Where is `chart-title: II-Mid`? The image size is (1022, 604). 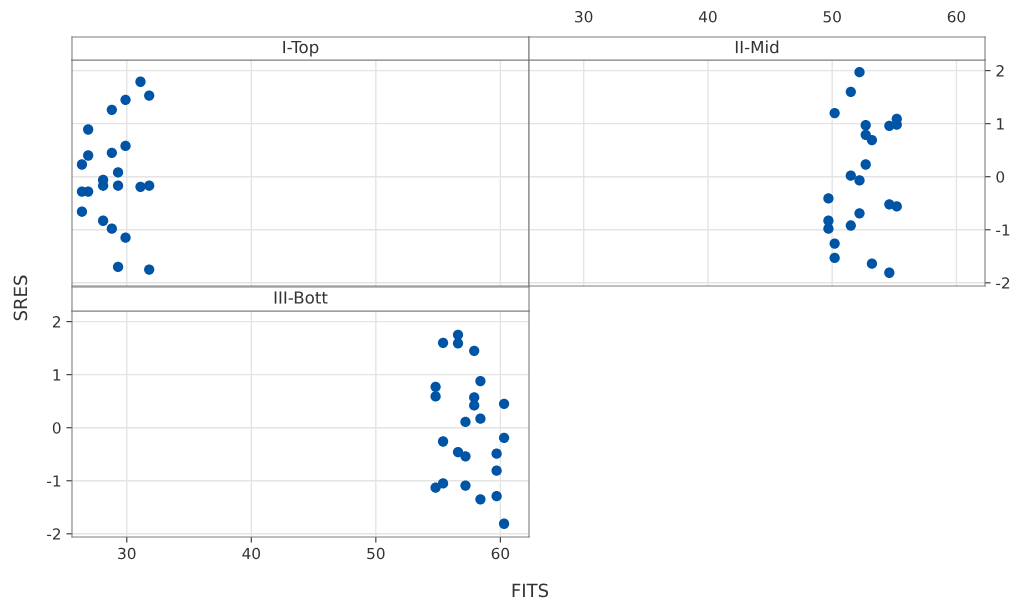
chart-title: II-Mid is located at coordinates (757, 47).